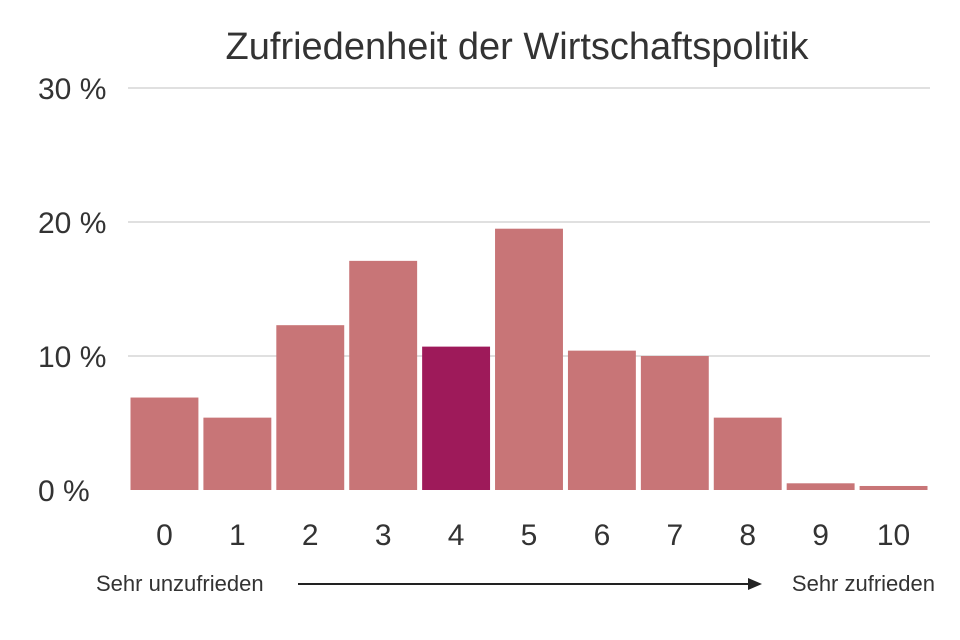 The height and width of the screenshot is (640, 960). What do you see at coordinates (518, 47) in the screenshot?
I see `chart-title: Zufriedenheit der Wirtschaftspolitik` at bounding box center [518, 47].